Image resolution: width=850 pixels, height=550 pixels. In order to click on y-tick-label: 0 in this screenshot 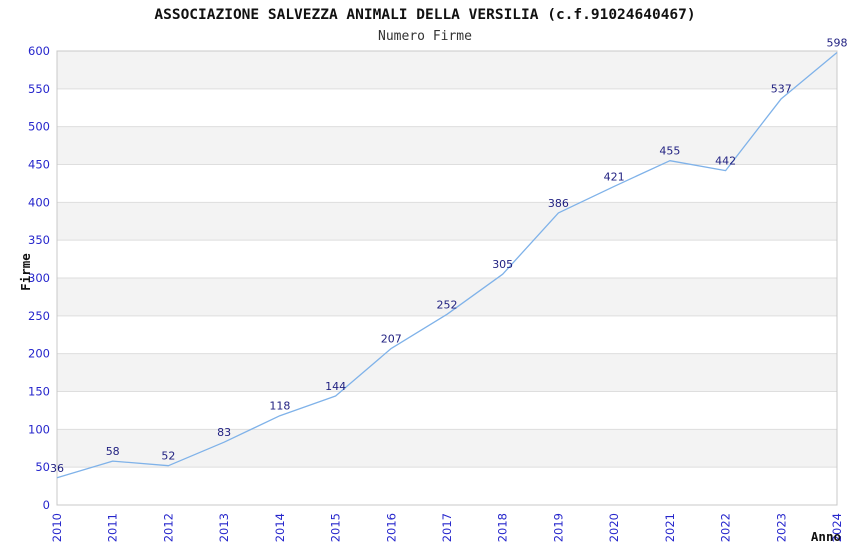, I will do `click(46, 505)`.